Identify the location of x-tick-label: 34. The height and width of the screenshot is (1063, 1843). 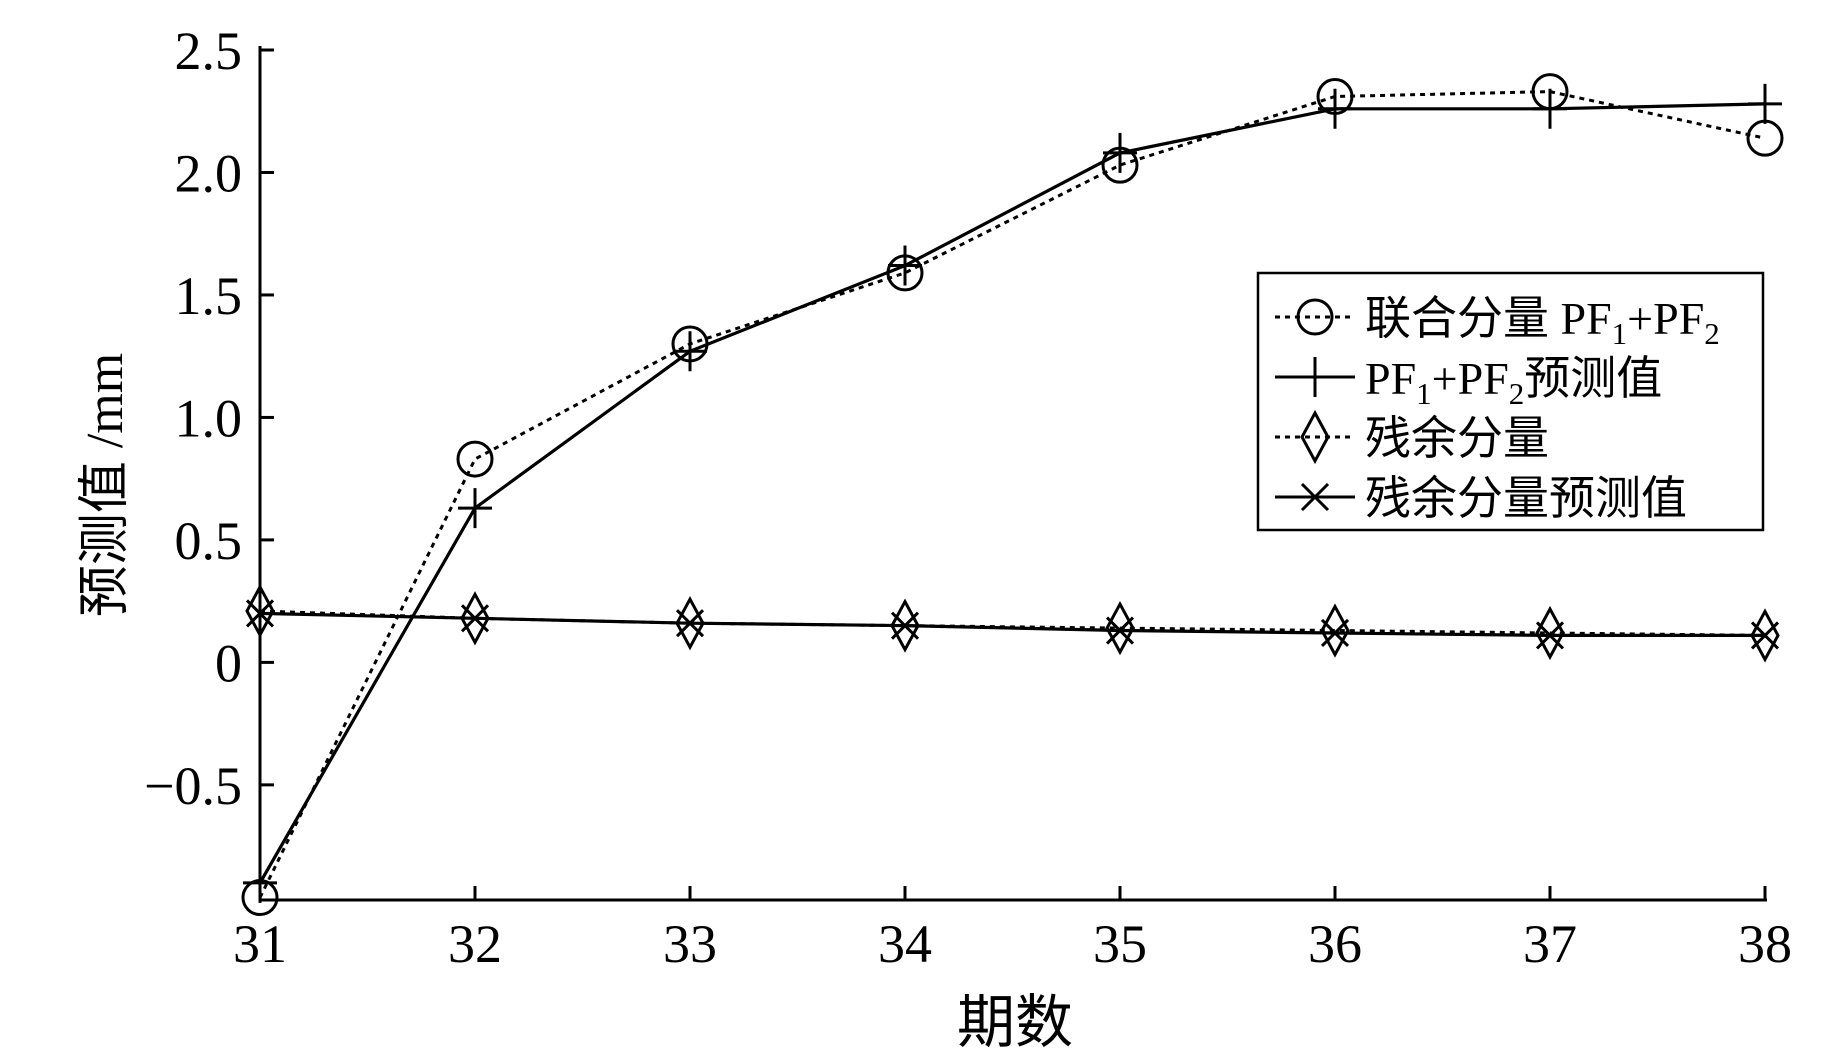
(905, 944).